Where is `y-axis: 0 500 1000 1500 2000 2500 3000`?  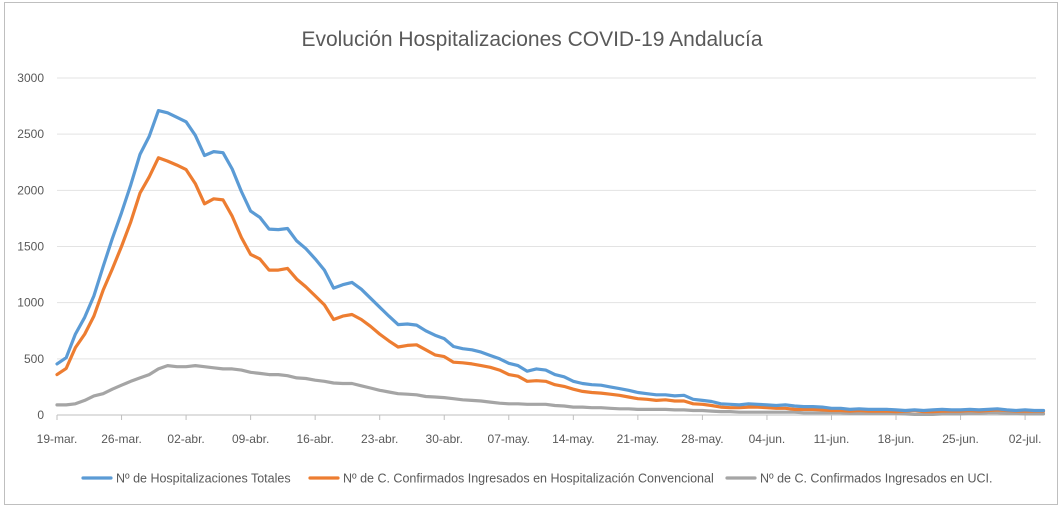 y-axis: 0 500 1000 1500 2000 2500 3000 is located at coordinates (30, 246).